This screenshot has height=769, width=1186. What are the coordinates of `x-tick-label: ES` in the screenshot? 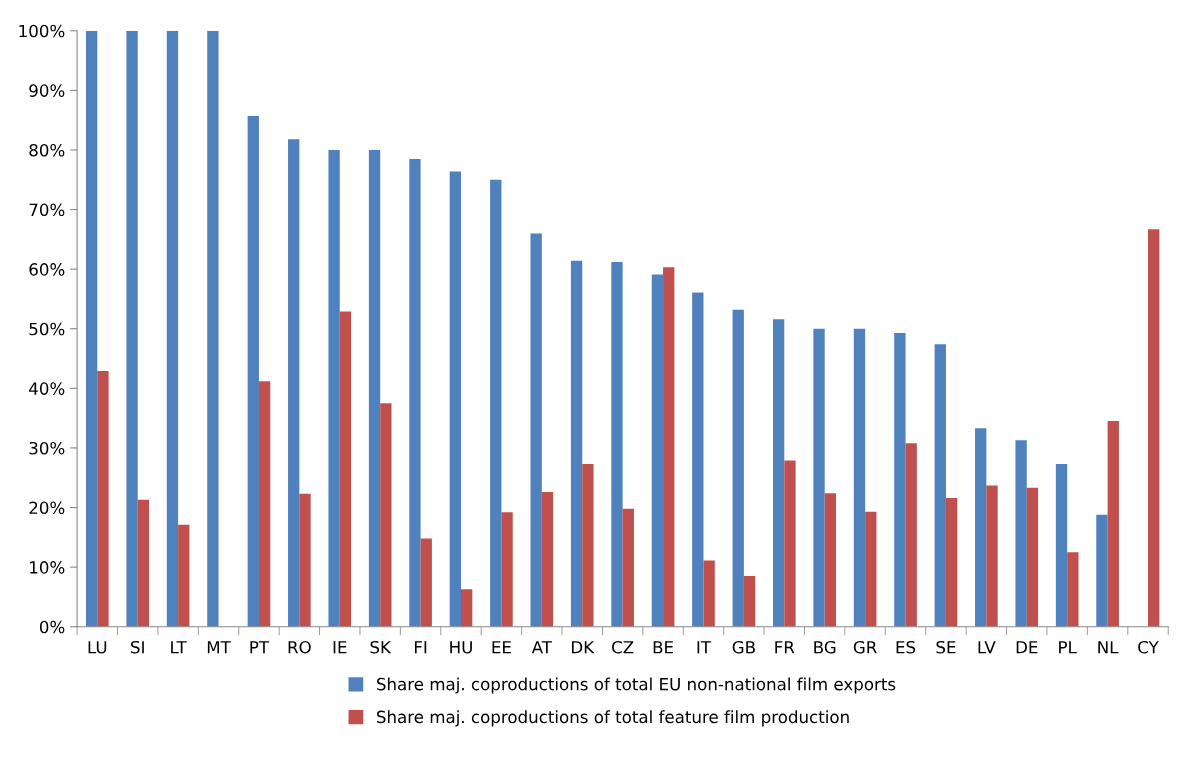 It's located at (906, 647).